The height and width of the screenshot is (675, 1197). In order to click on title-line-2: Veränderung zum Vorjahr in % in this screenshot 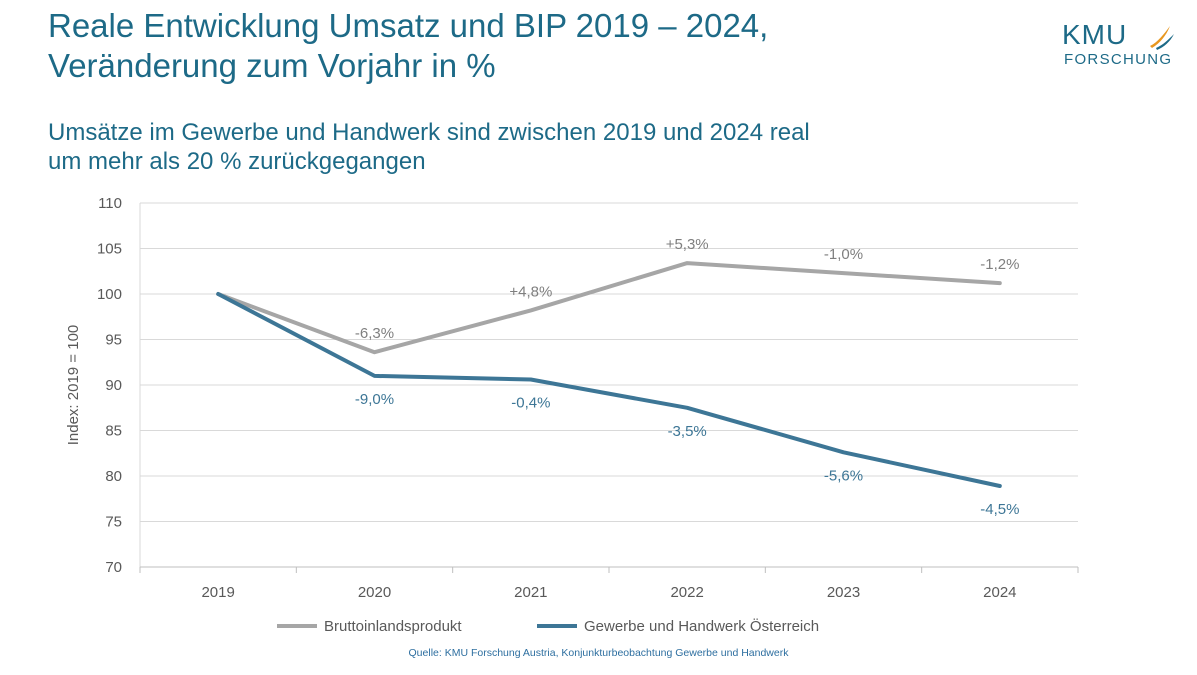, I will do `click(272, 65)`.